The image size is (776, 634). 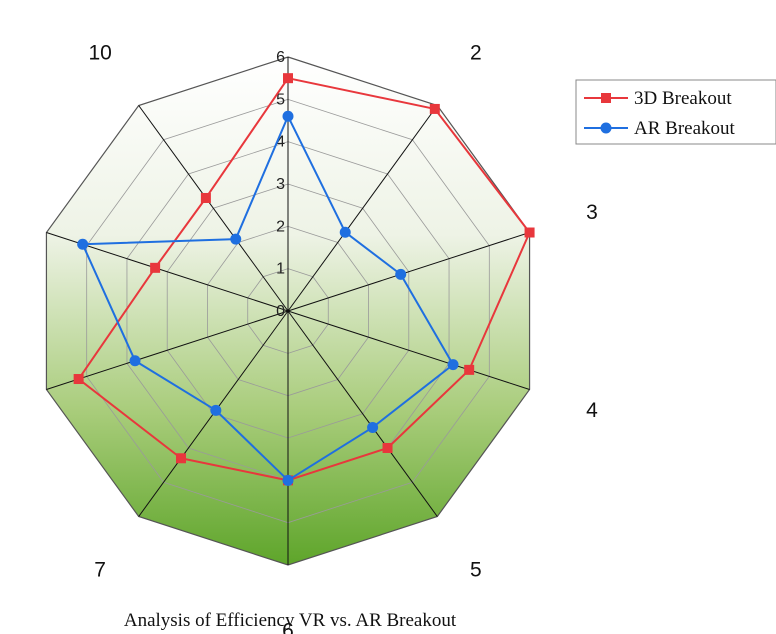 I want to click on category-label-5: 5, so click(x=476, y=570).